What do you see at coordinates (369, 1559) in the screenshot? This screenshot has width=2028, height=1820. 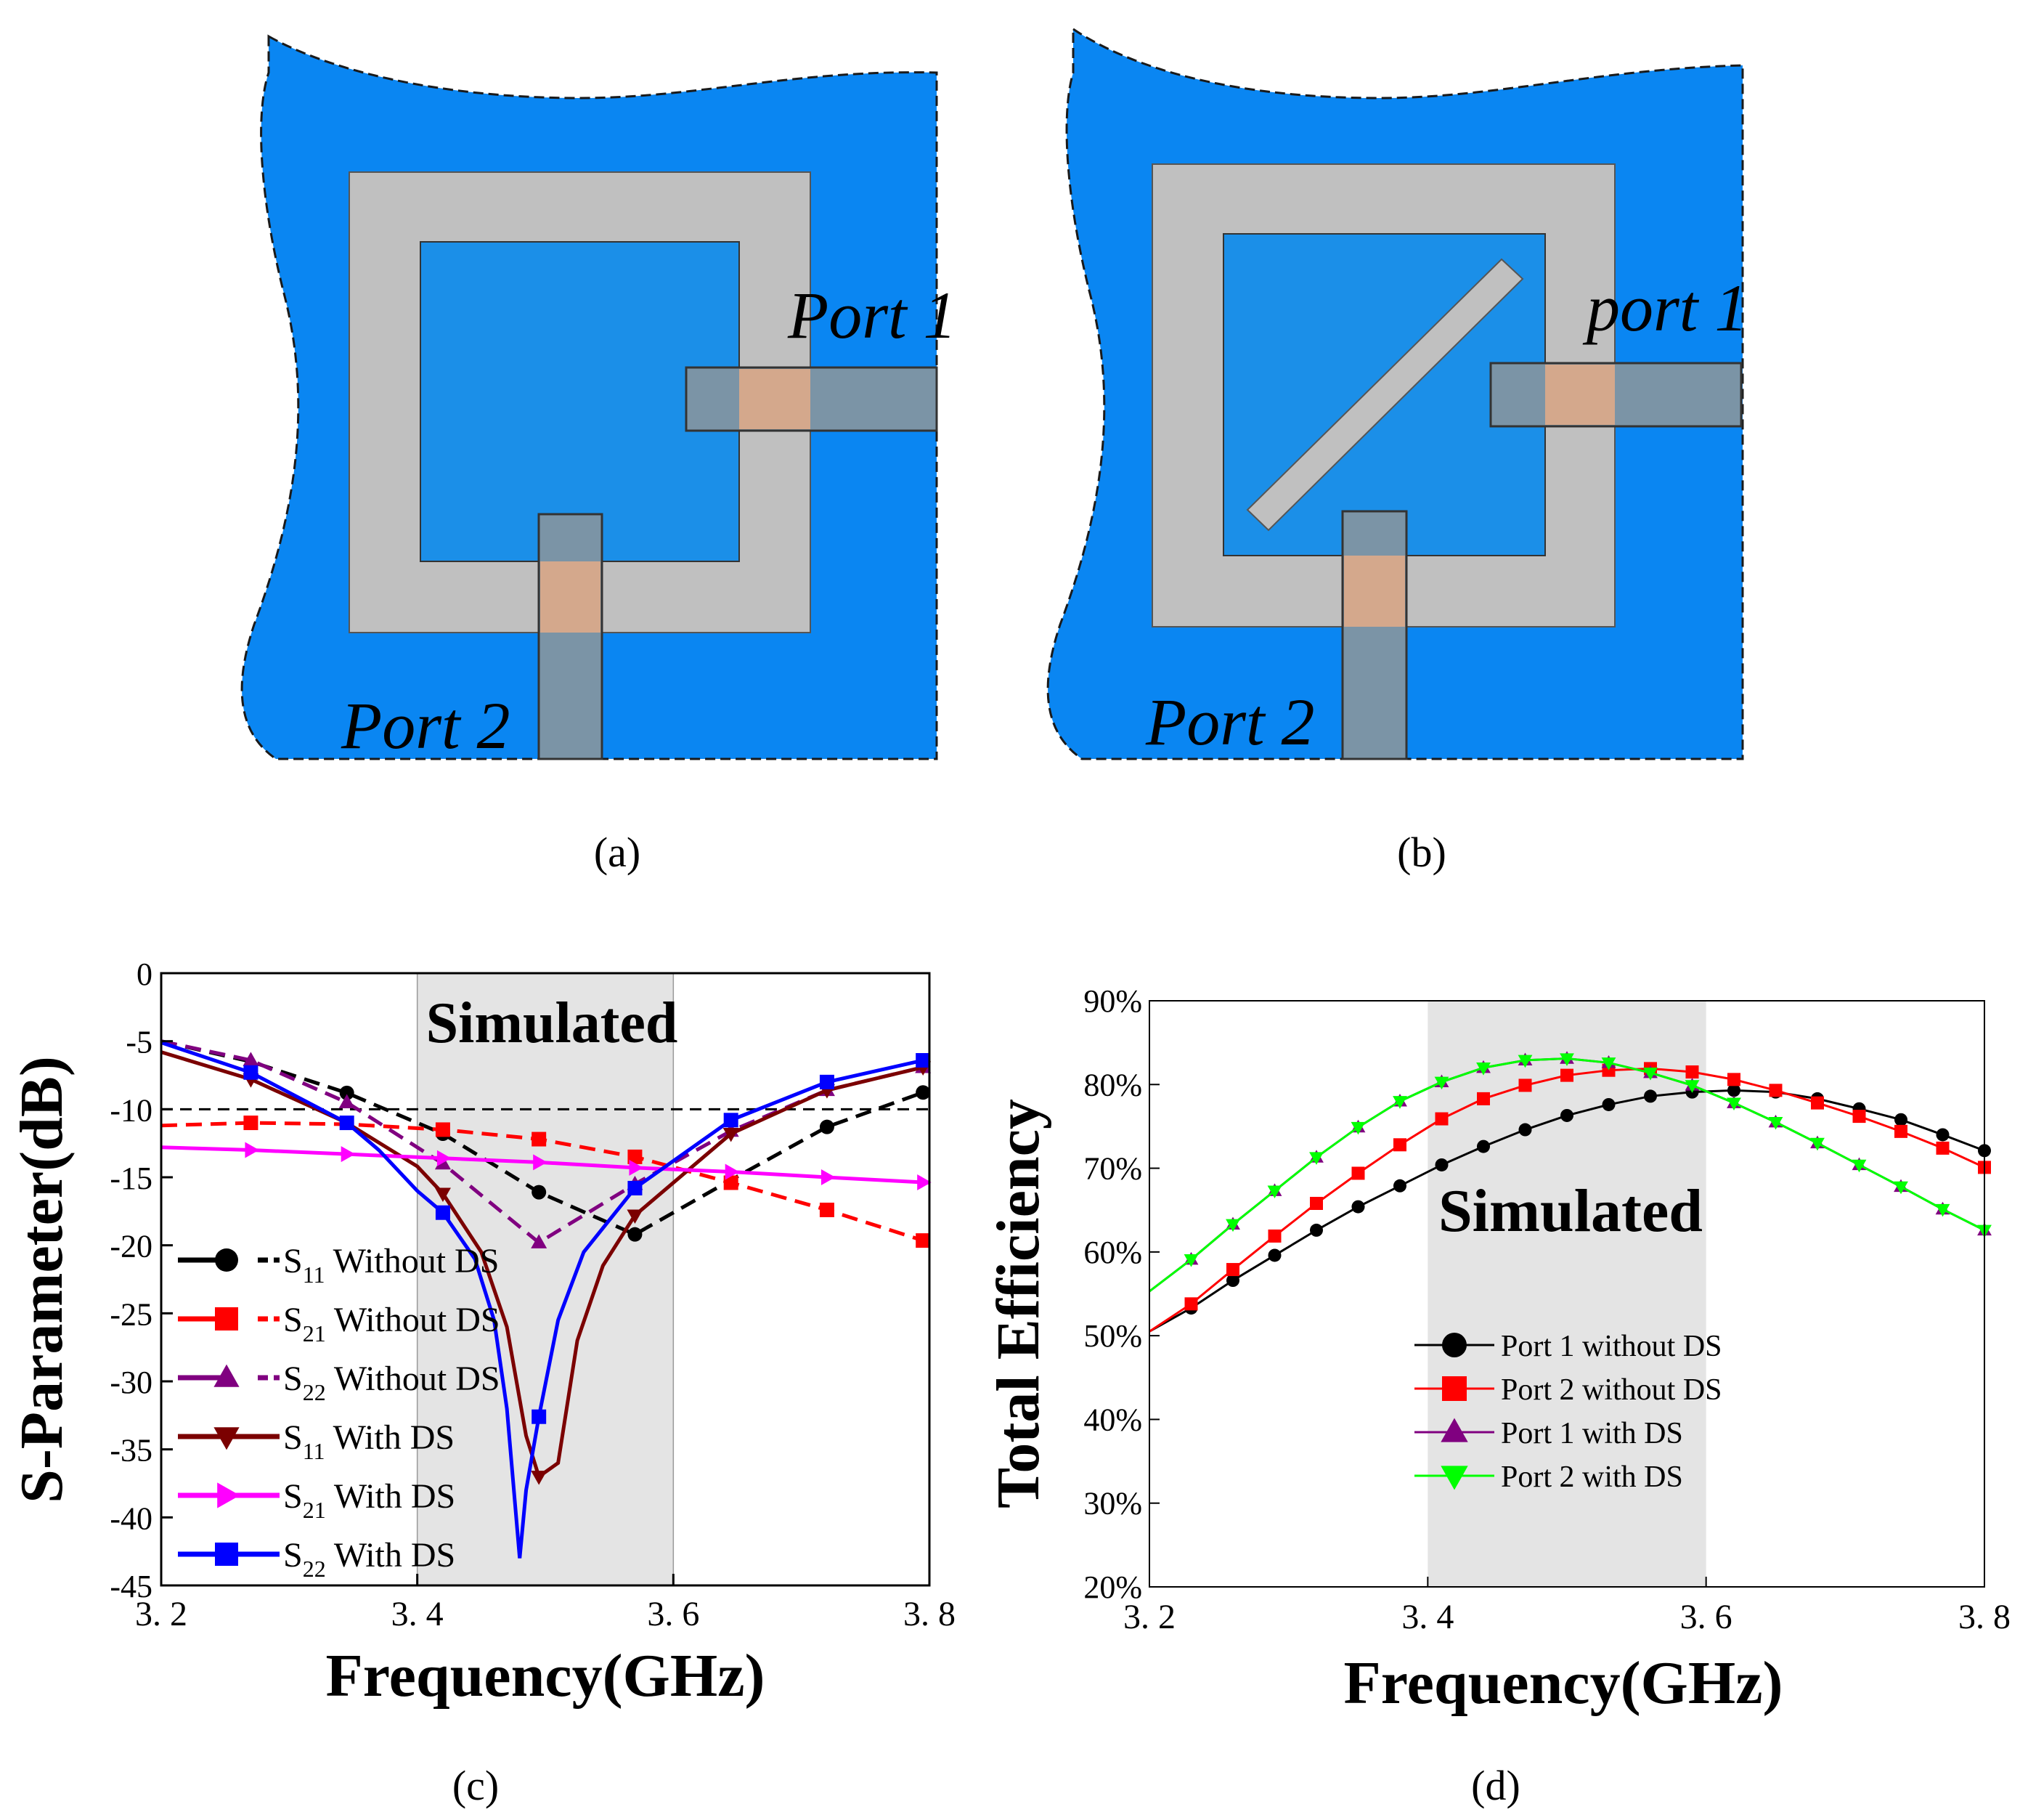 I see `legend-label: S22 With DS` at bounding box center [369, 1559].